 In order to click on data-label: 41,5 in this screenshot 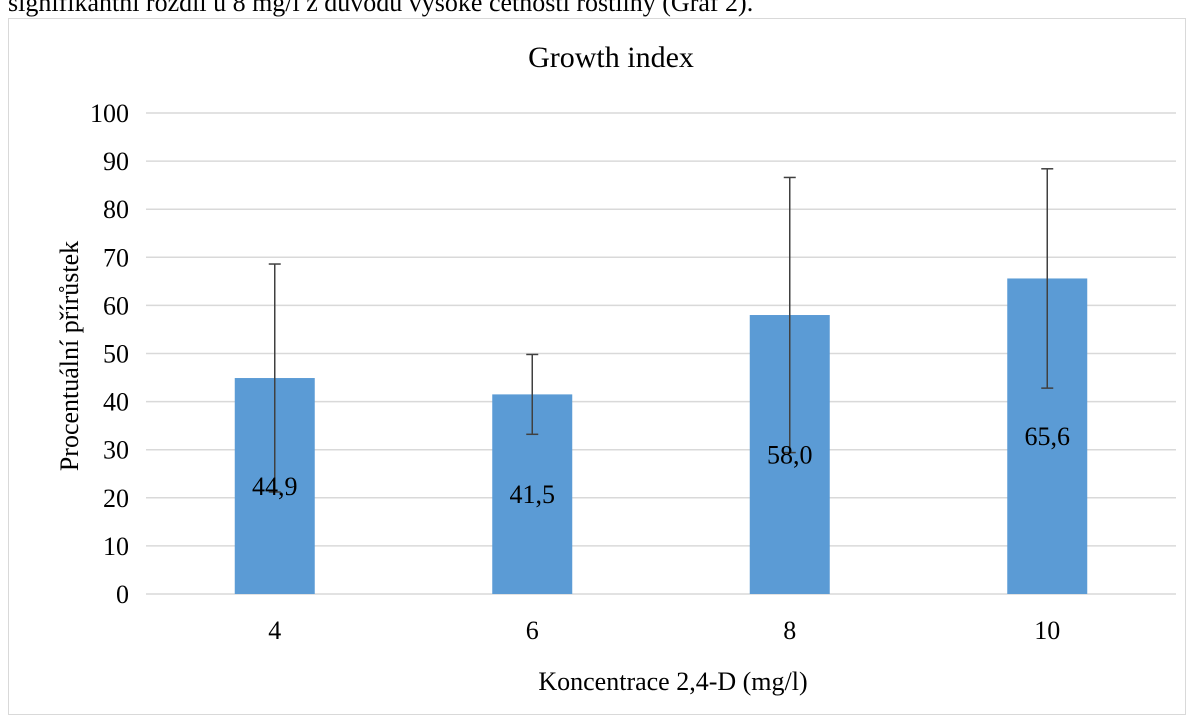, I will do `click(533, 494)`.